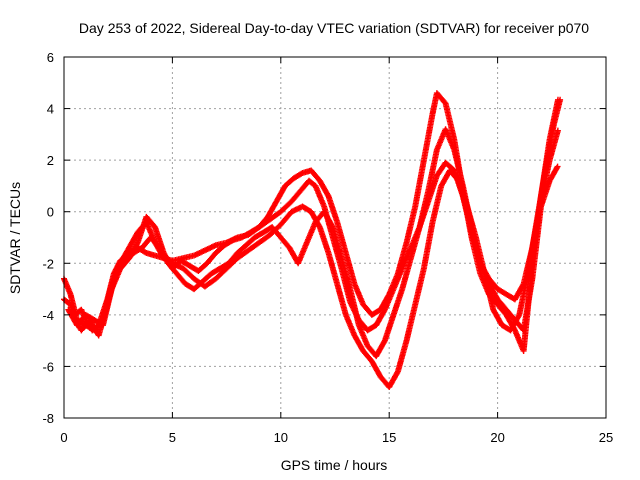 This screenshot has height=480, width=640. Describe the element at coordinates (497, 437) in the screenshot. I see `x-tick-label: 20` at that location.